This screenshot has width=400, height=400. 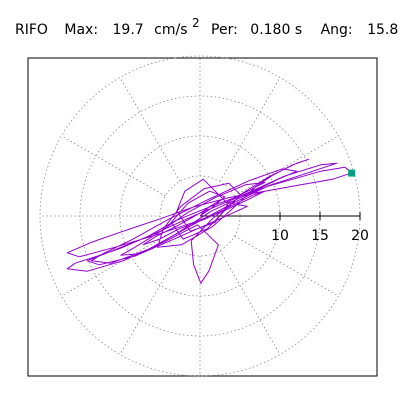 I want to click on max-value: 19.7, so click(x=128, y=30).